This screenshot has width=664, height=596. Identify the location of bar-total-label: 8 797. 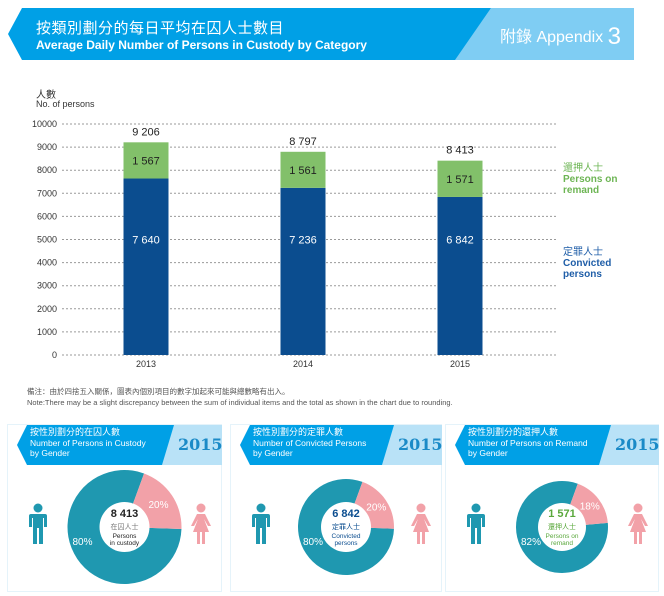
(303, 142).